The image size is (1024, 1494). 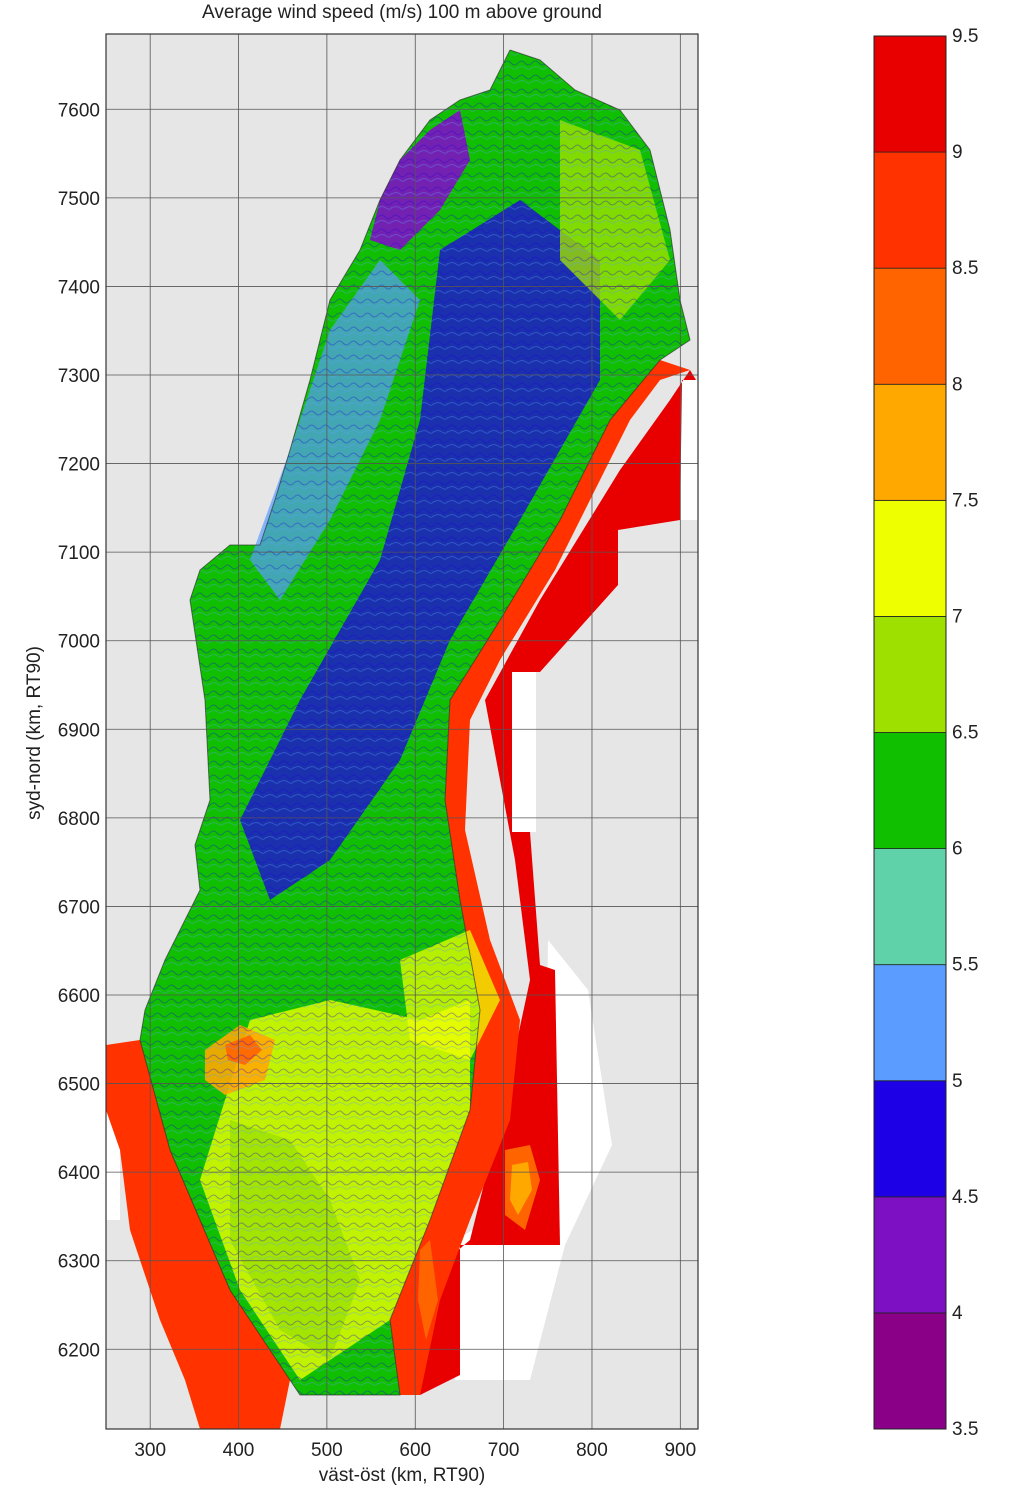 What do you see at coordinates (34, 733) in the screenshot?
I see `y-axis-label: syd-nord (km, RT90)` at bounding box center [34, 733].